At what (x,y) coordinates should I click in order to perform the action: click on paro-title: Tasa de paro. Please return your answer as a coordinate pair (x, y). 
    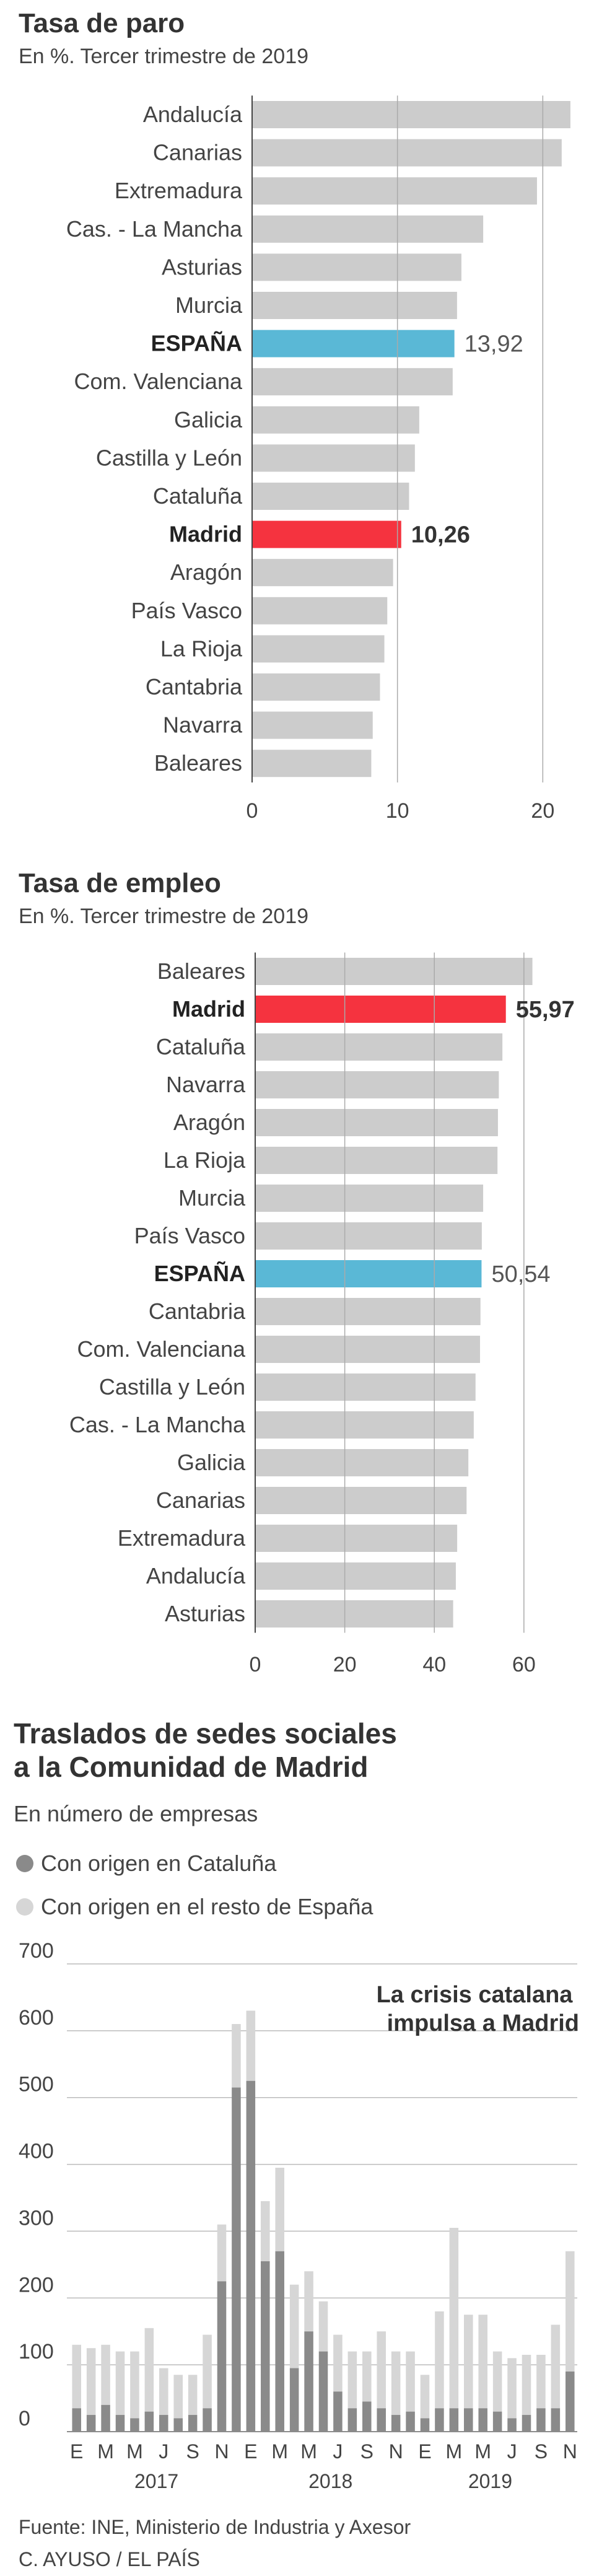
    Looking at the image, I should click on (102, 23).